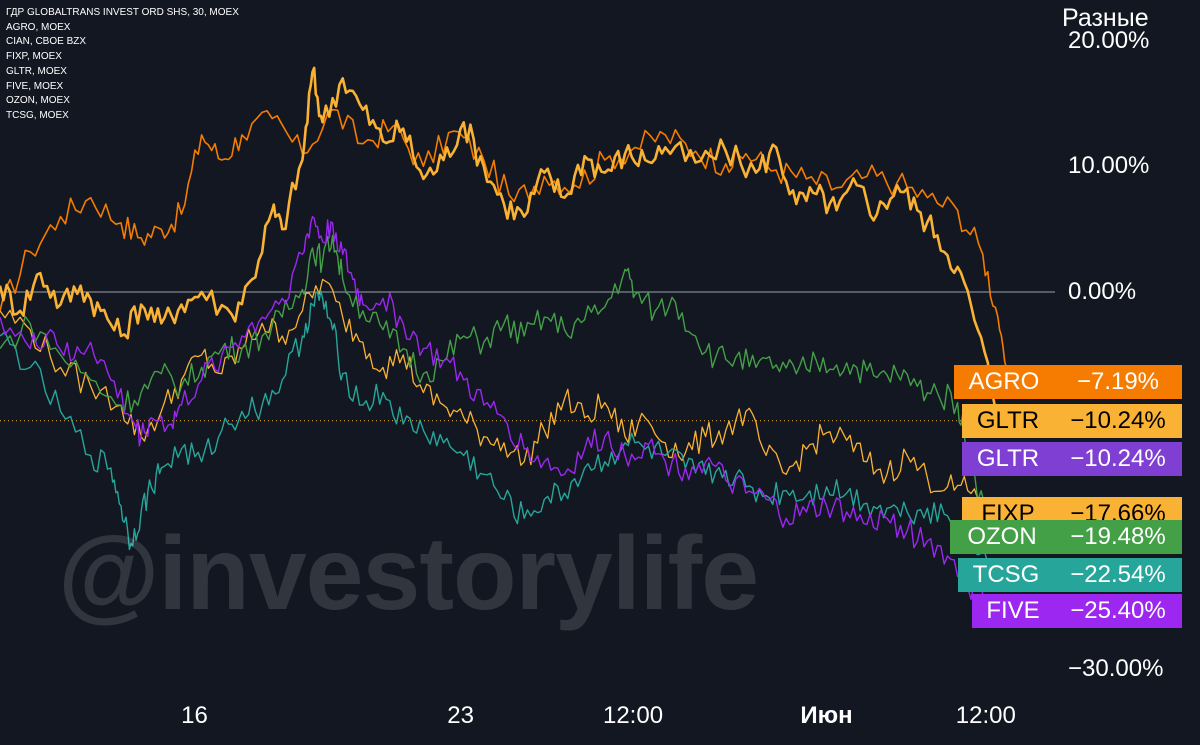 The height and width of the screenshot is (745, 1200). Describe the element at coordinates (34, 57) in the screenshot. I see `legend-entry: FIXP, MOEX` at that location.